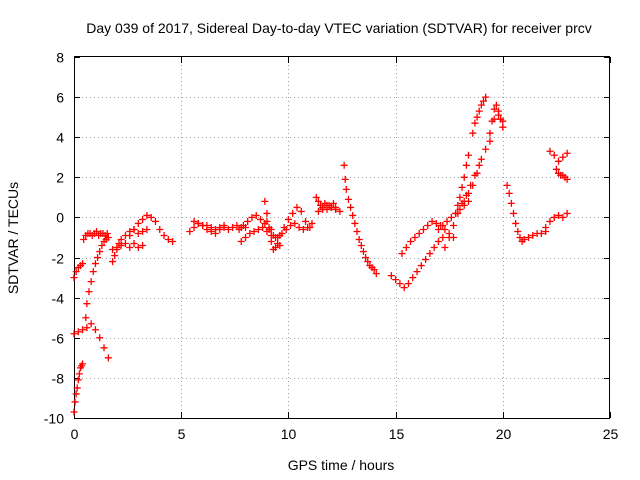  What do you see at coordinates (54, 238) in the screenshot?
I see `y-tick-labels: -10 -8 -6 -4 -2 0 2 4 6 8` at bounding box center [54, 238].